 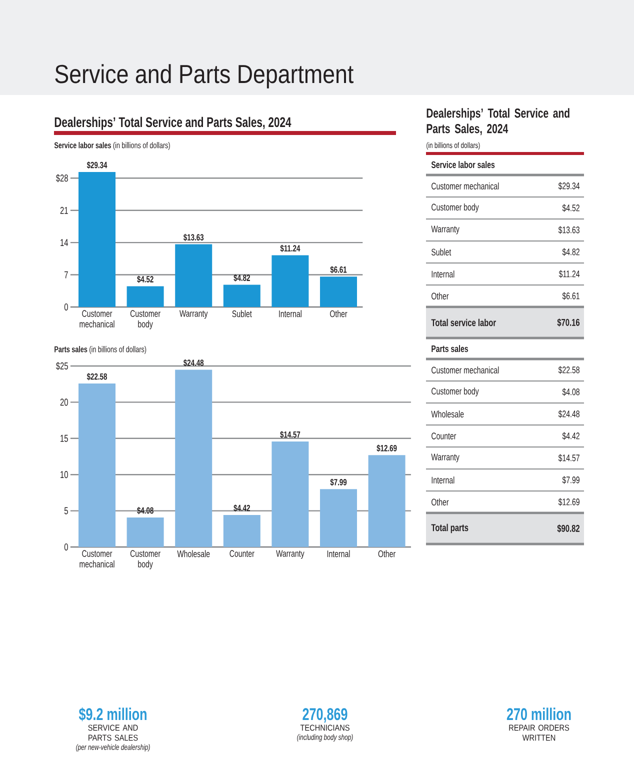 I want to click on text: 270,869, so click(x=325, y=715).